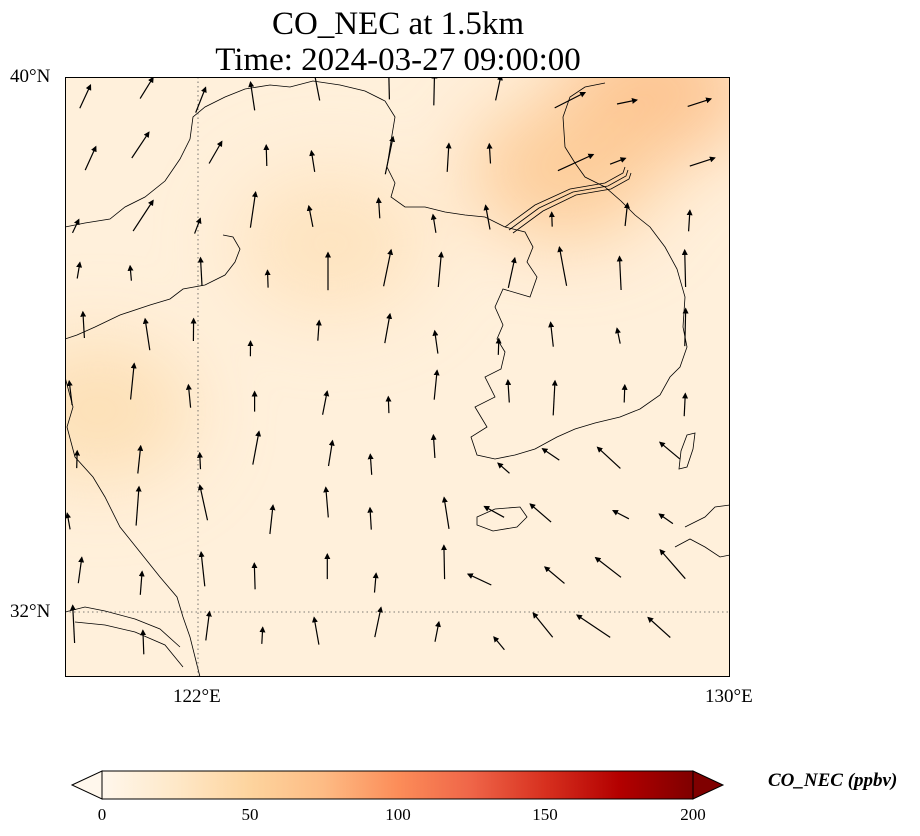 This screenshot has height=836, width=920. Describe the element at coordinates (398, 814) in the screenshot. I see `colorbar-tick-label: 100` at that location.